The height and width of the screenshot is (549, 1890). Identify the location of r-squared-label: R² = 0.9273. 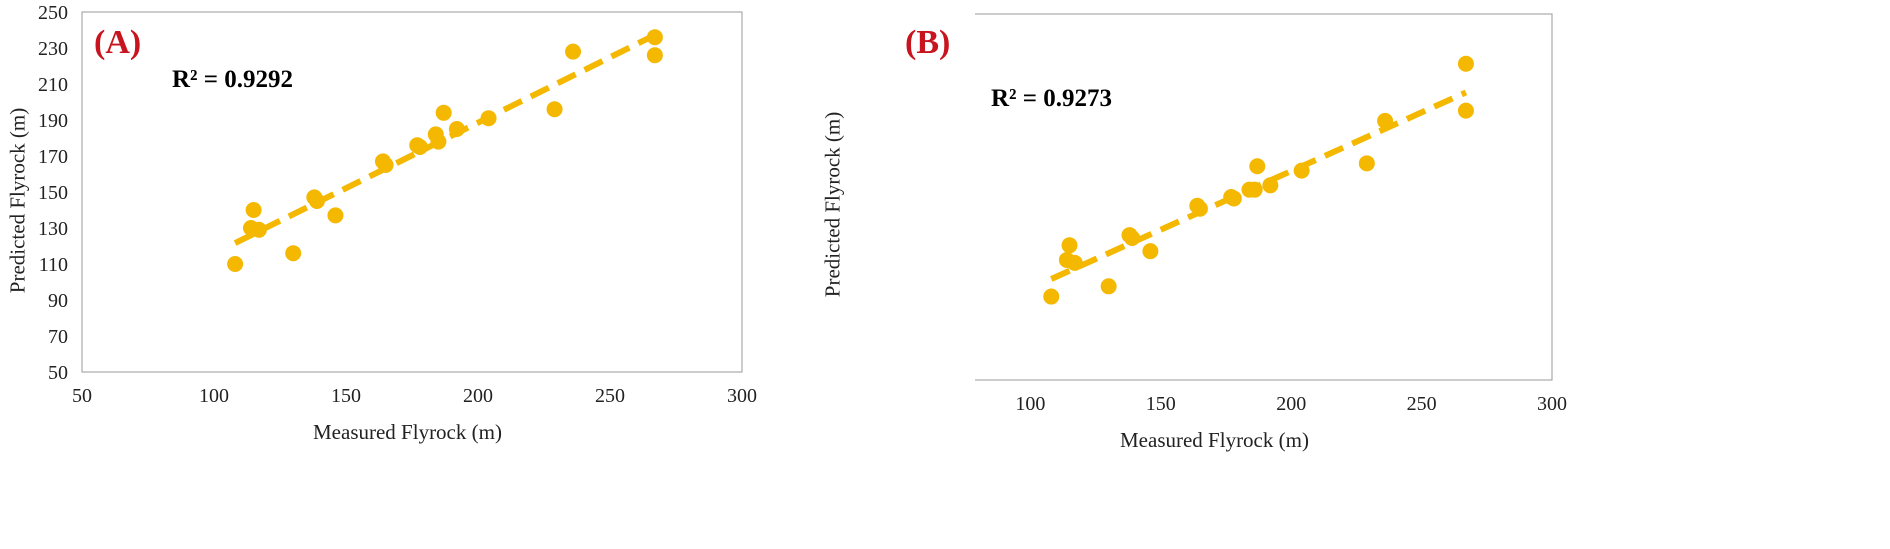
(1052, 98).